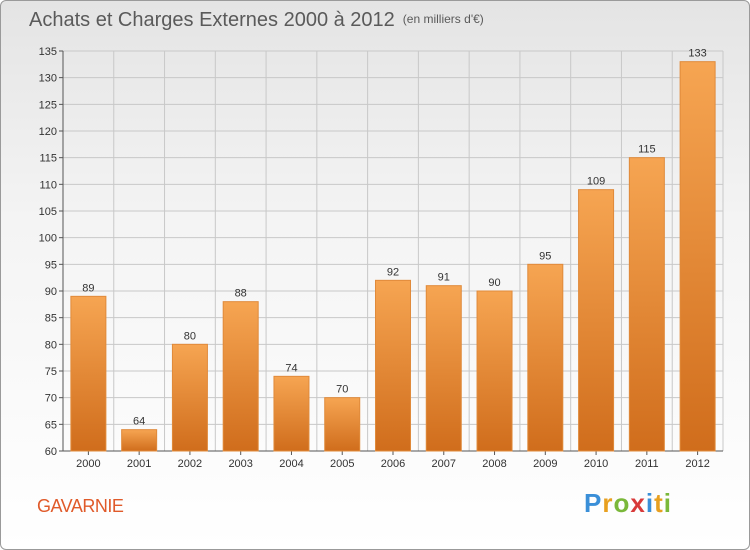 The width and height of the screenshot is (750, 550). Describe the element at coordinates (190, 336) in the screenshot. I see `data-label: 80` at that location.